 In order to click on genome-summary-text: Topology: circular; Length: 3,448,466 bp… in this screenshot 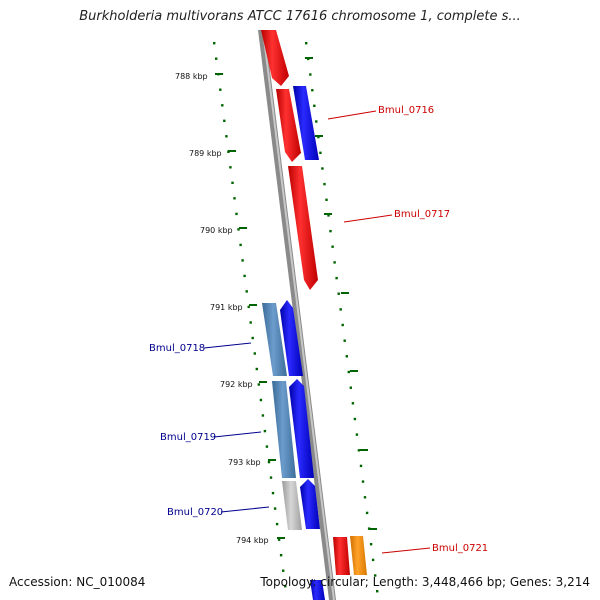, I will do `click(425, 582)`.